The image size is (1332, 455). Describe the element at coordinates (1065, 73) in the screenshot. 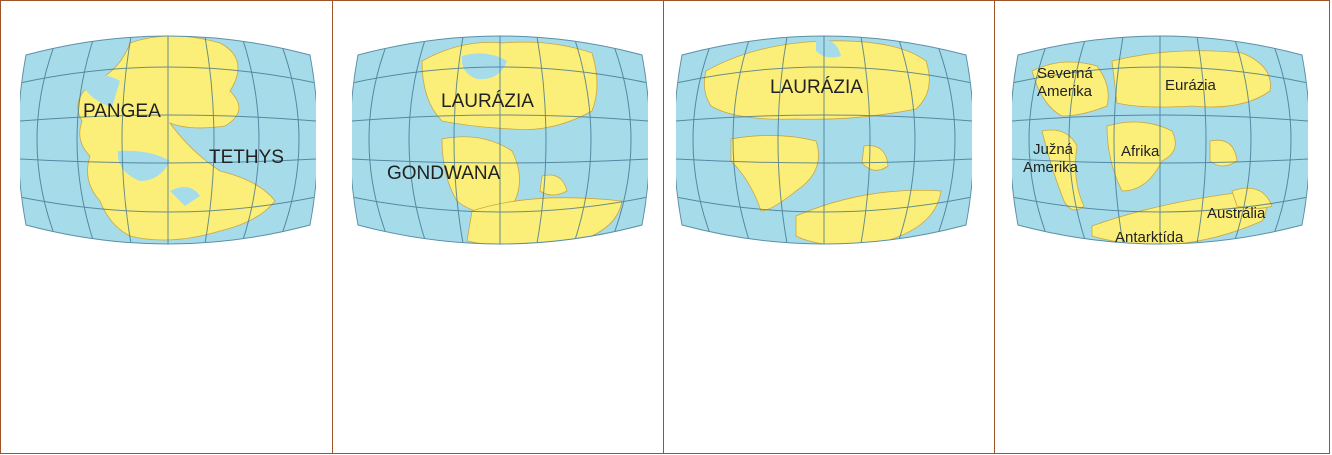

I see `label-severna: Severná` at that location.